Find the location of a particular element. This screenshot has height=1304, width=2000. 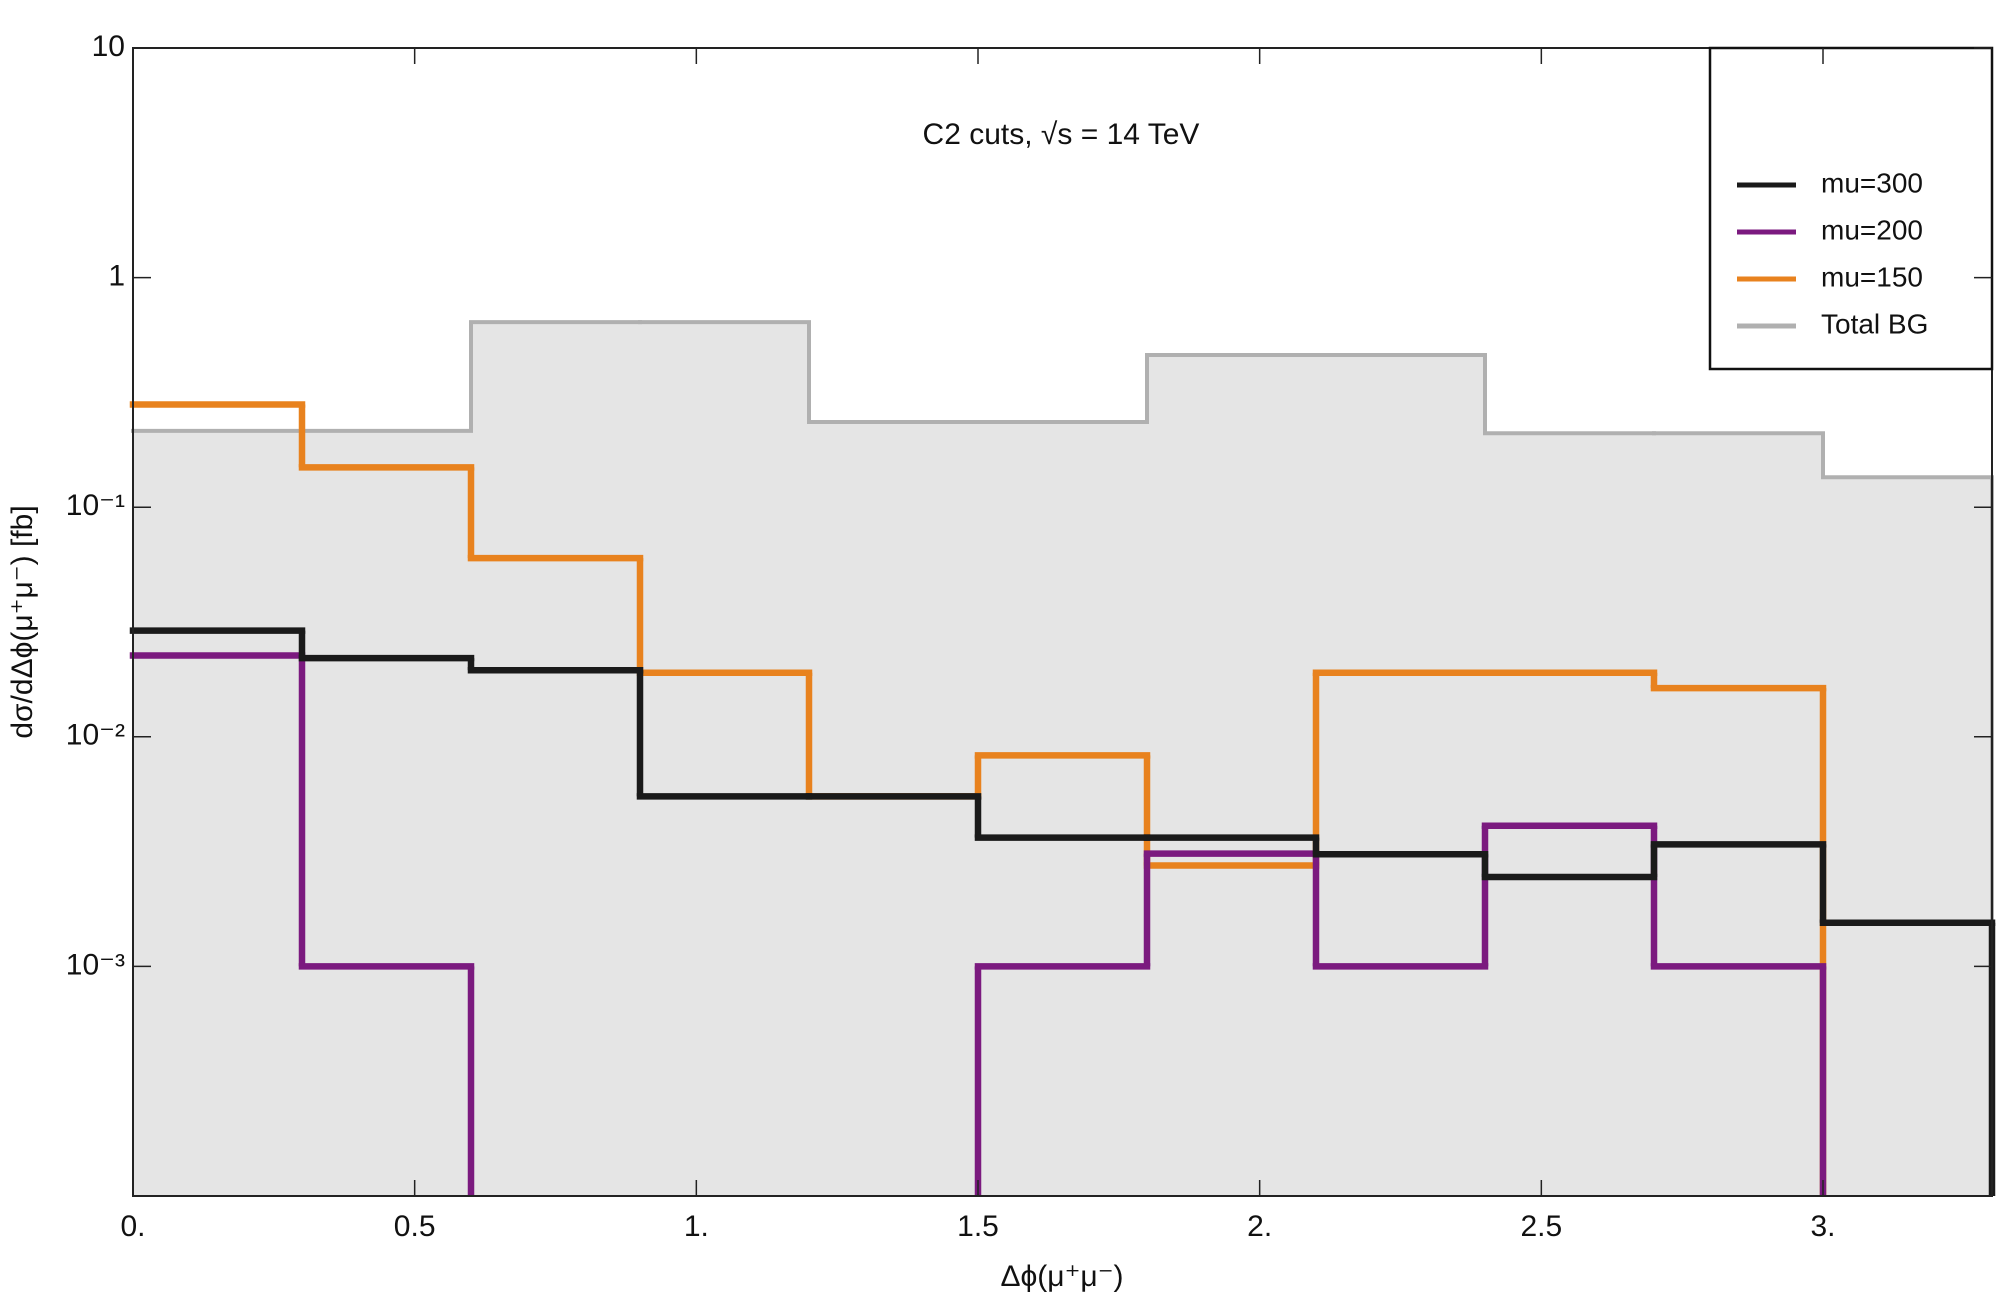

y-tick-label: 10⁻² is located at coordinates (95, 735).